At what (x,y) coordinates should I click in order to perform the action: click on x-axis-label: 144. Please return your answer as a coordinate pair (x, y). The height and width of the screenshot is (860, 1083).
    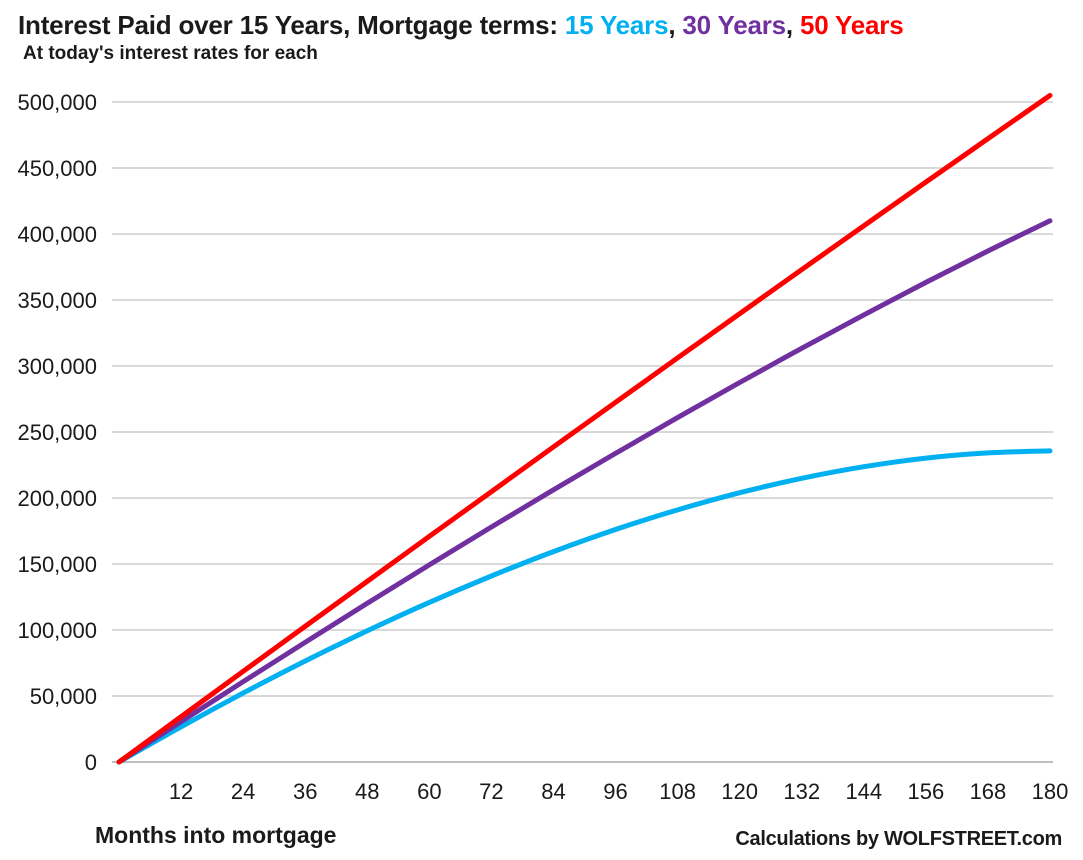
    Looking at the image, I should click on (863, 791).